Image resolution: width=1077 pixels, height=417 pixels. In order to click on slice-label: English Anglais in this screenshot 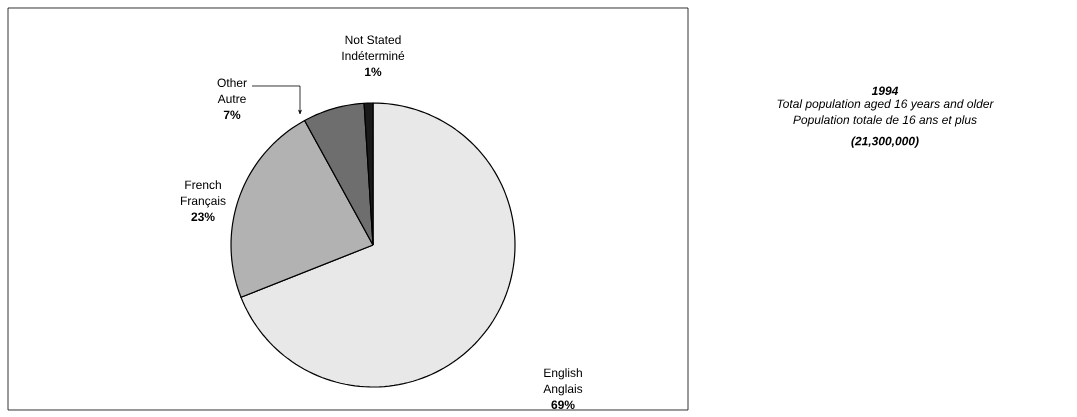, I will do `click(563, 382)`.